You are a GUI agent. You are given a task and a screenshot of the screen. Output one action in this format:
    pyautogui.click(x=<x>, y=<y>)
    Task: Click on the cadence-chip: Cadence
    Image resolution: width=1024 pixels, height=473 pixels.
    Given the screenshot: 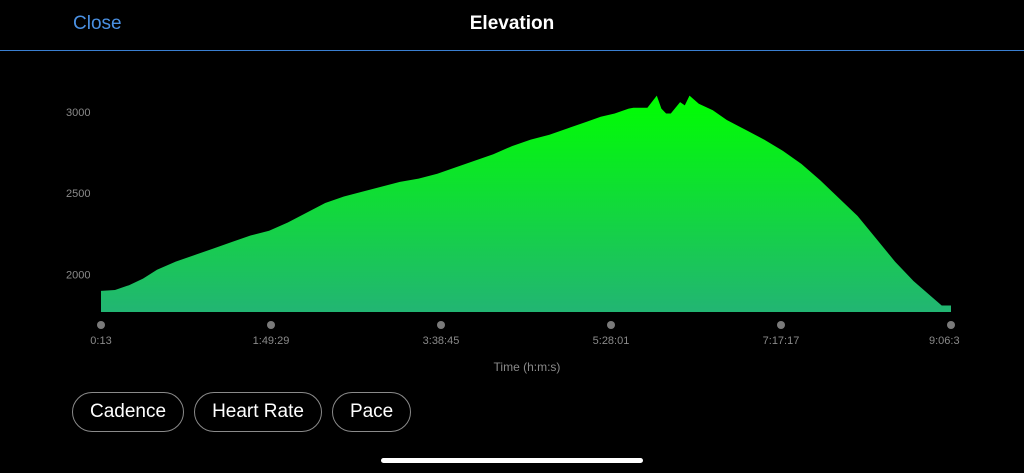 What is the action you would take?
    pyautogui.click(x=128, y=412)
    